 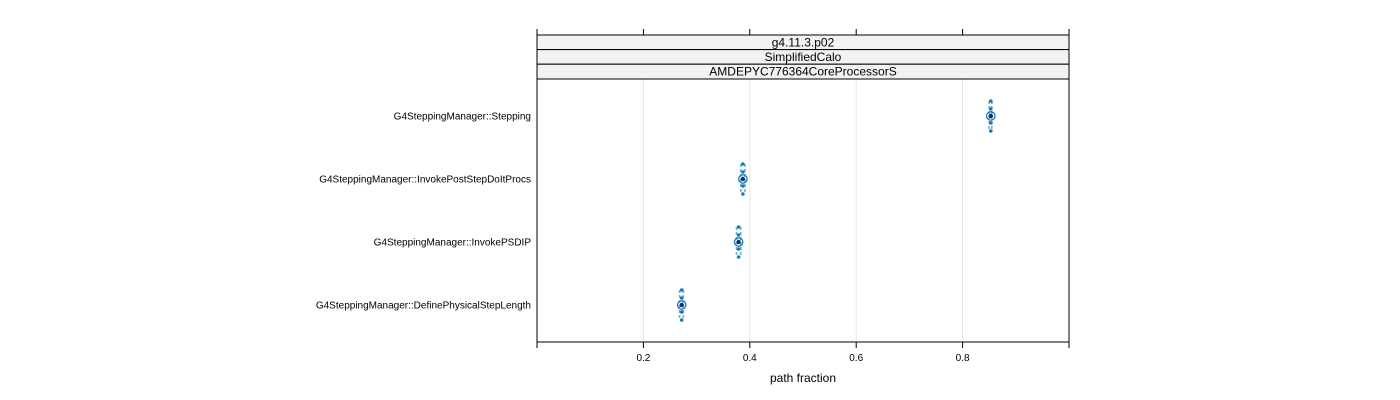 I want to click on x-tick-label-3: 0.8, so click(x=963, y=358).